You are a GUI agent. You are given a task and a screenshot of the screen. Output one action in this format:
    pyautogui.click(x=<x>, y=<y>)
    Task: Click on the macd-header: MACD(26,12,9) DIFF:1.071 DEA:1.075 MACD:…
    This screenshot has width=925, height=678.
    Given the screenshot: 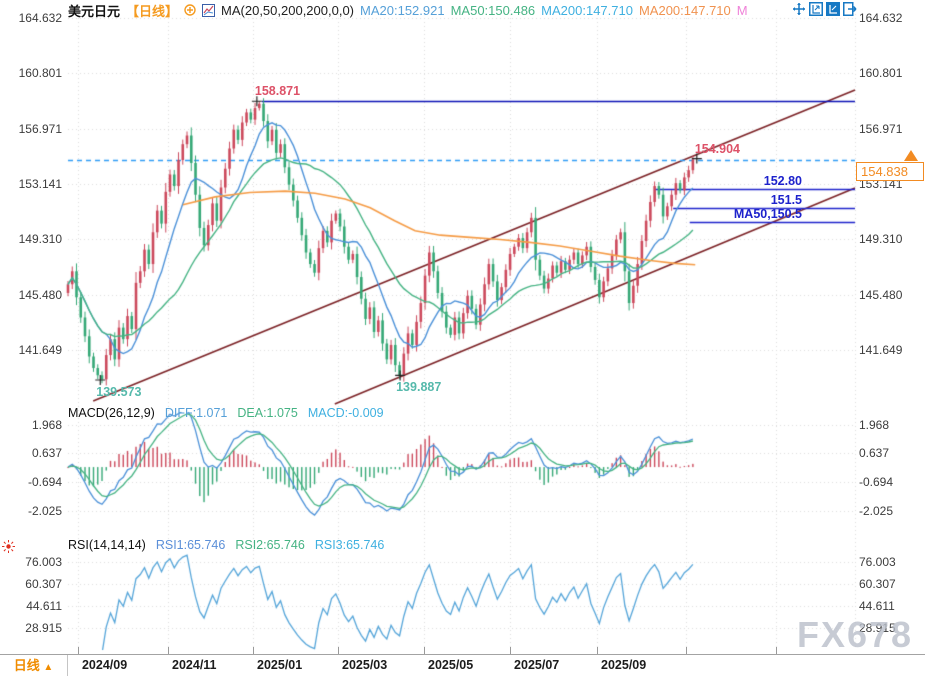 What is the action you would take?
    pyautogui.click(x=226, y=413)
    